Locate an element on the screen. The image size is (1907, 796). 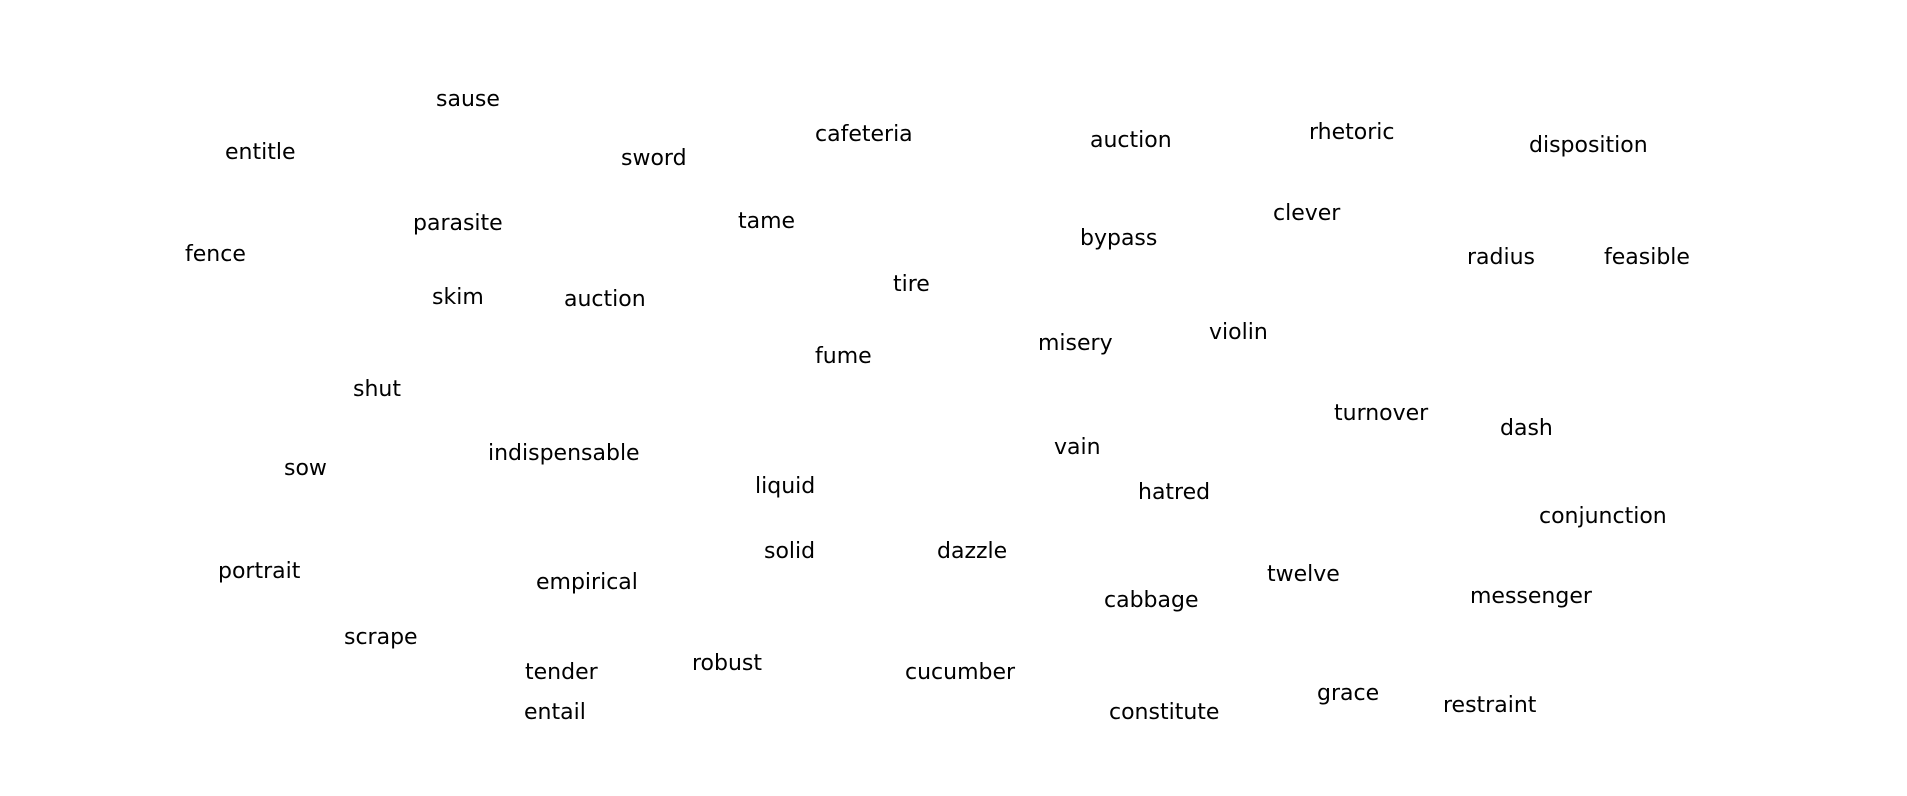
word-shut: shut is located at coordinates (377, 389).